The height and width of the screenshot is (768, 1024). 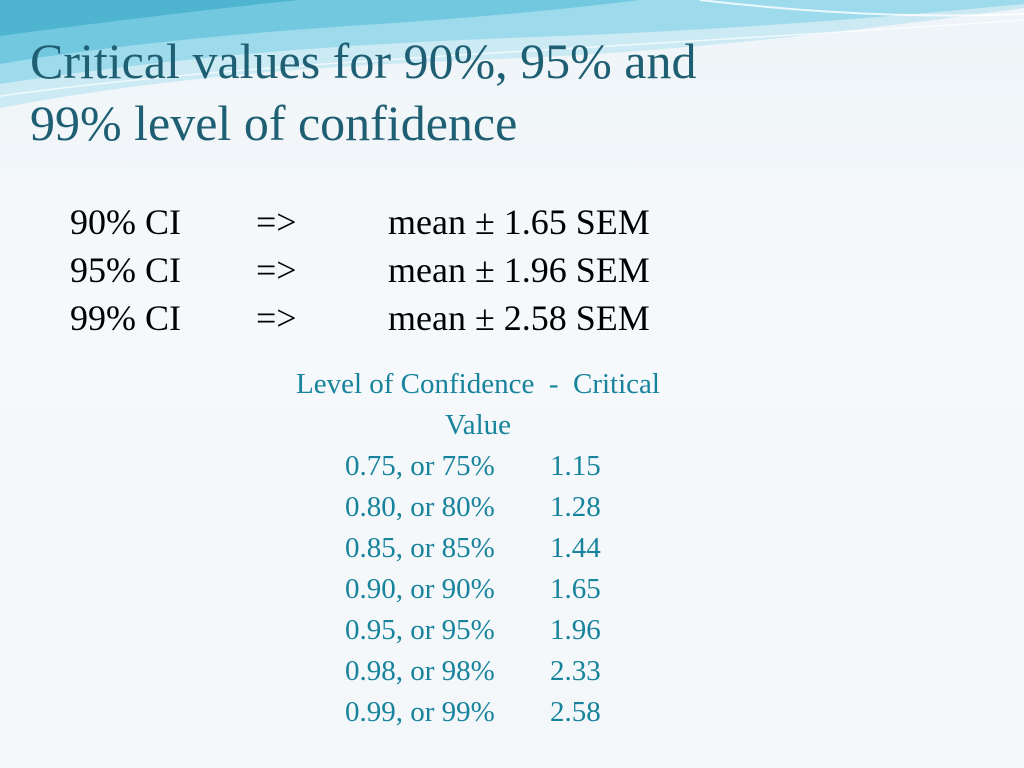 What do you see at coordinates (575, 630) in the screenshot?
I see `critical-value: 1.96` at bounding box center [575, 630].